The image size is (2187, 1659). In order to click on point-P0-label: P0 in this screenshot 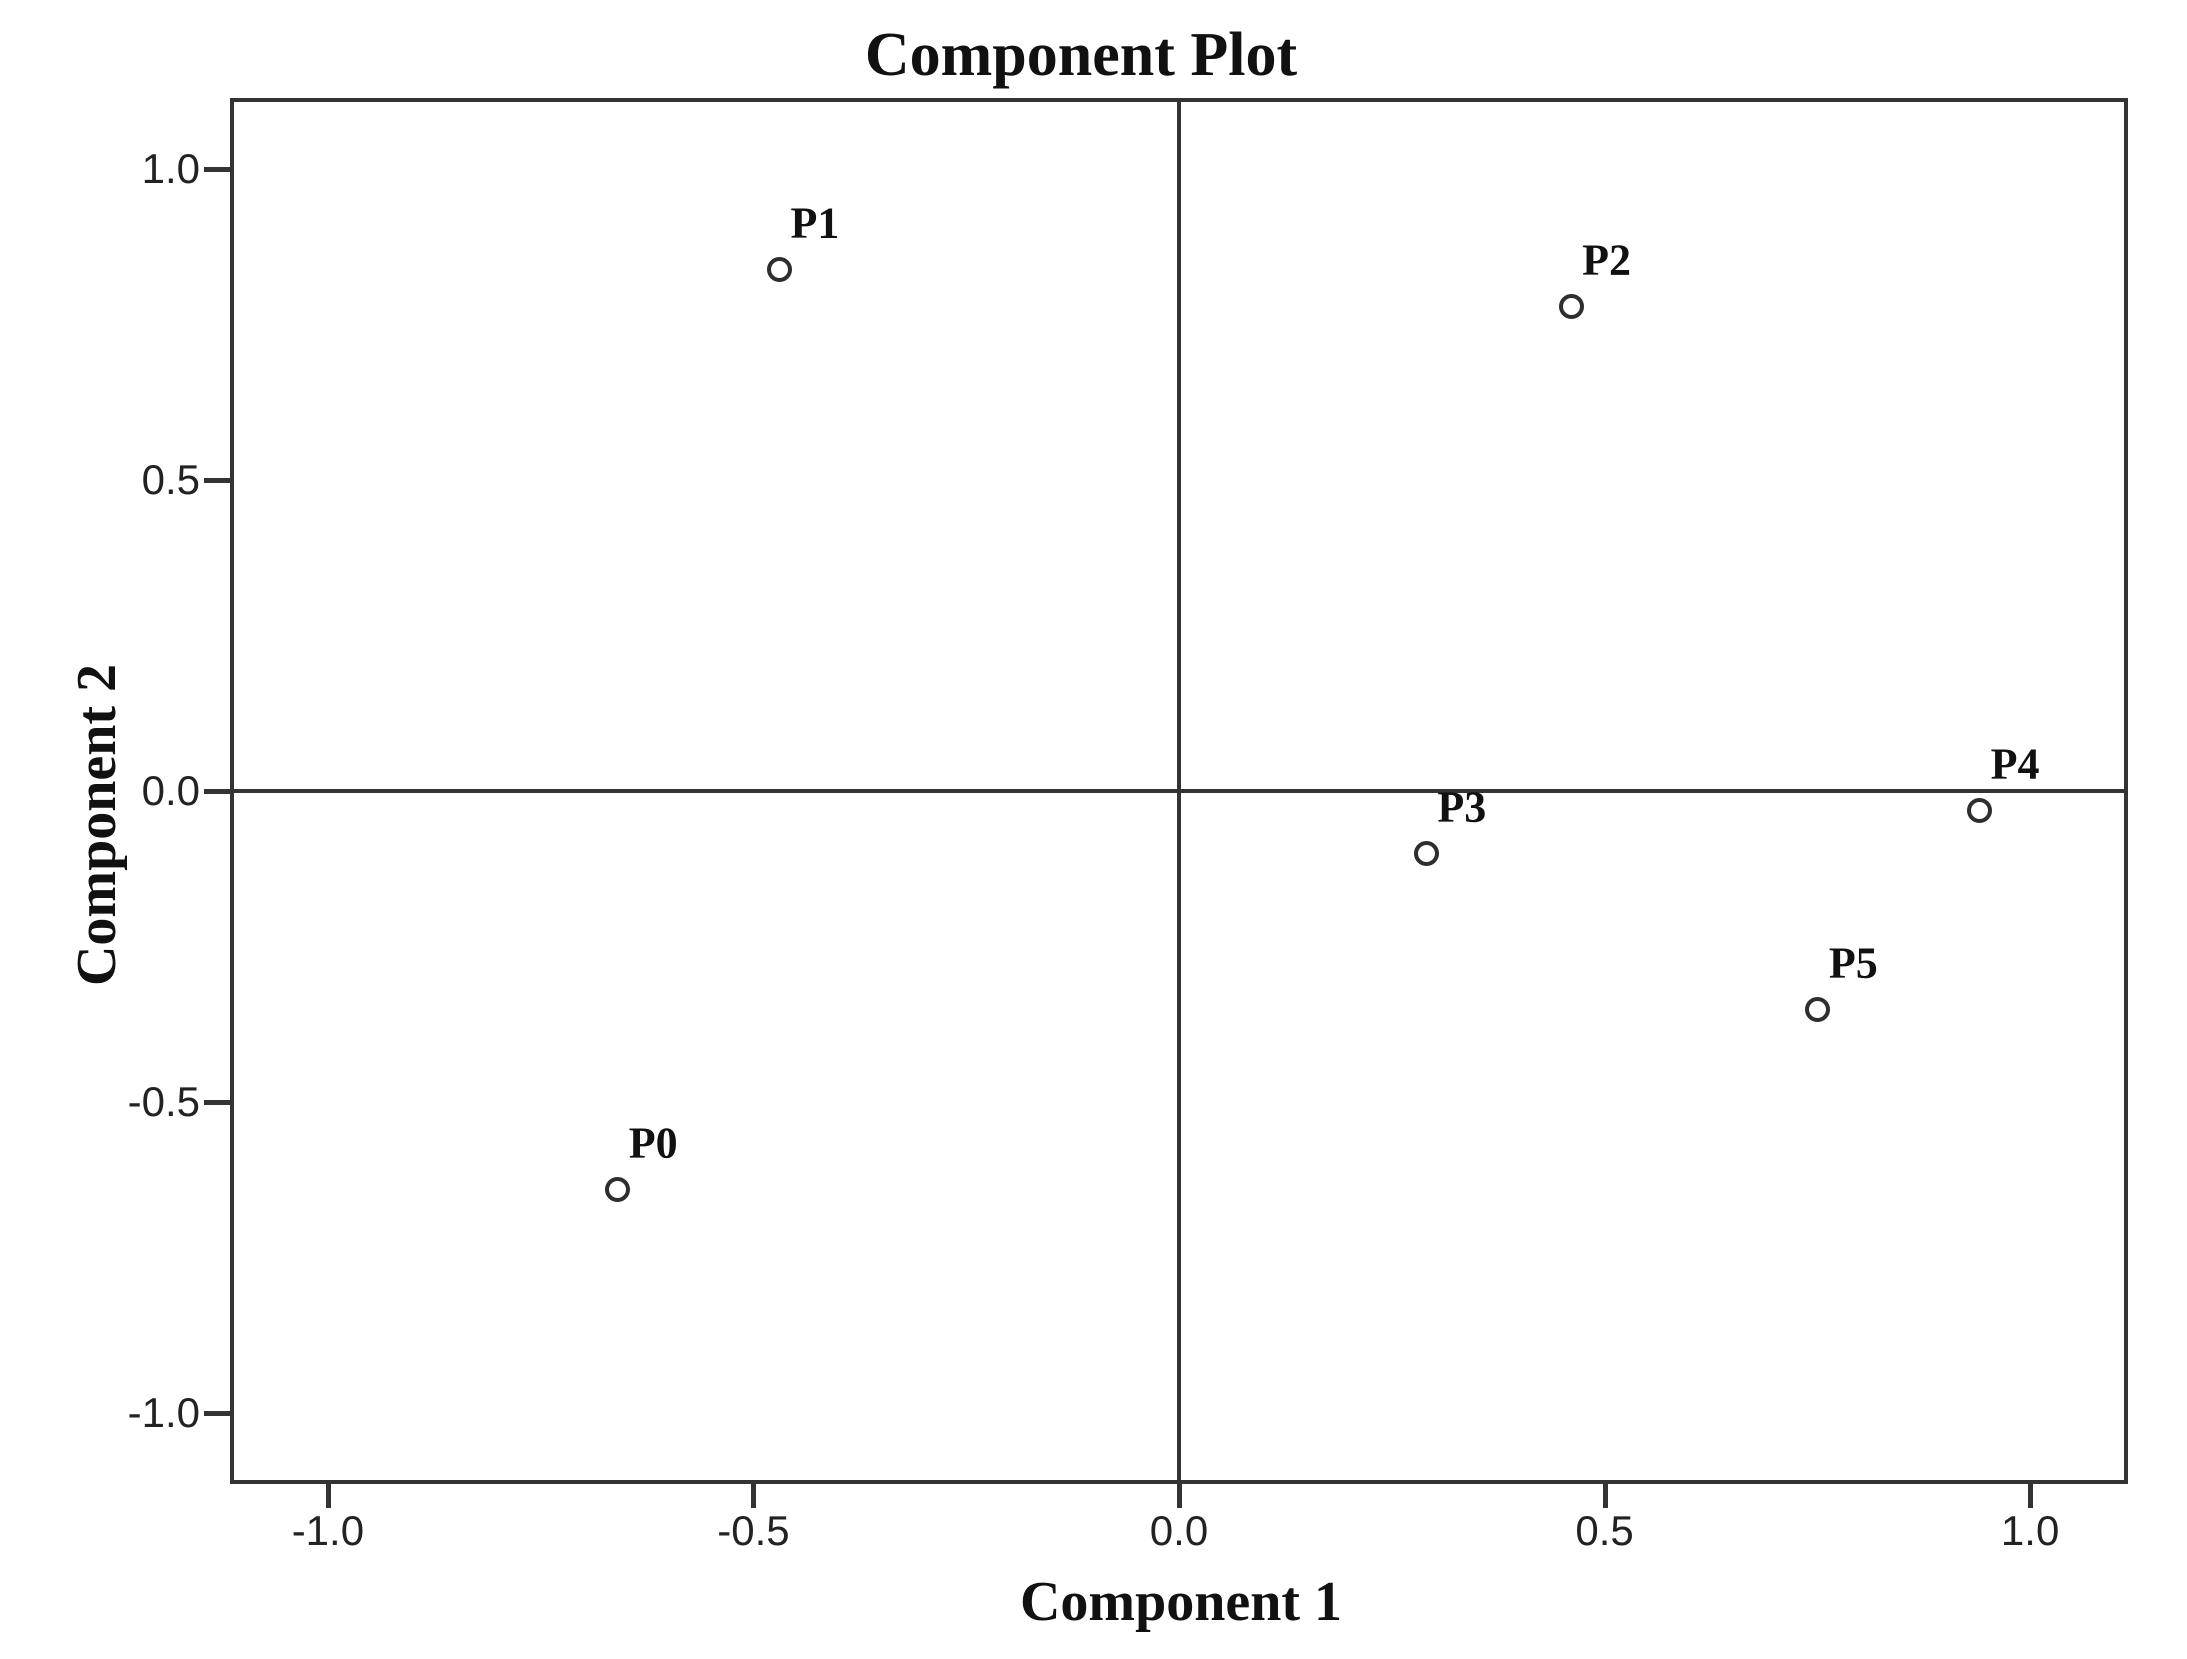, I will do `click(653, 1143)`.